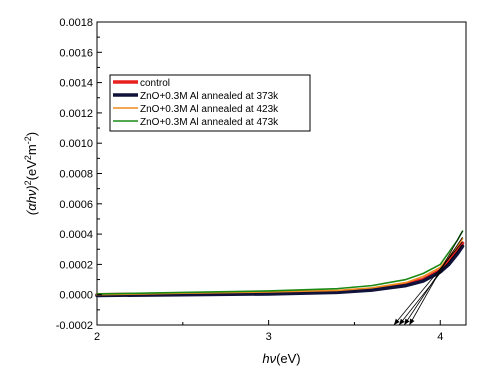 The height and width of the screenshot is (377, 491). I want to click on y-tick-label: 0.0004, so click(76, 235).